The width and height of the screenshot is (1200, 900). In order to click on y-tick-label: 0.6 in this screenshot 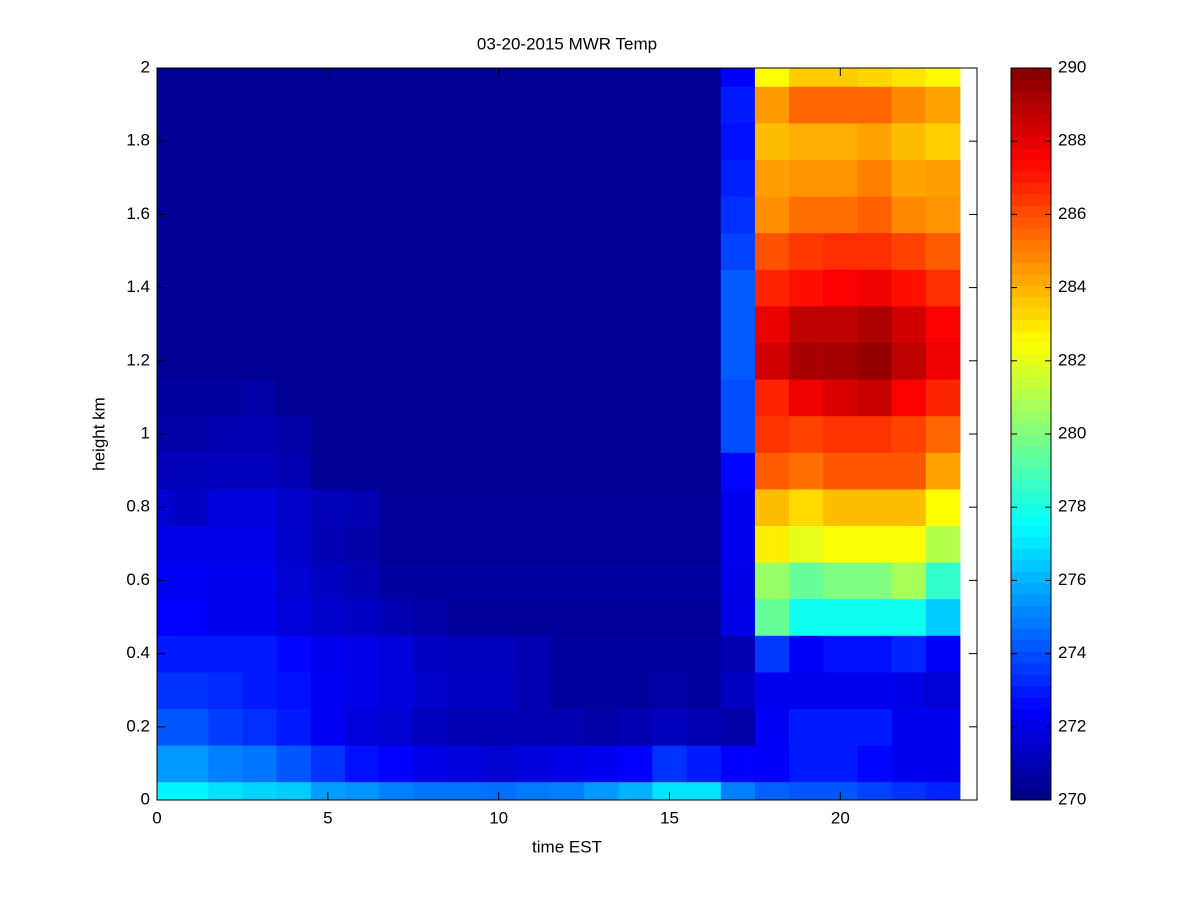, I will do `click(138, 579)`.